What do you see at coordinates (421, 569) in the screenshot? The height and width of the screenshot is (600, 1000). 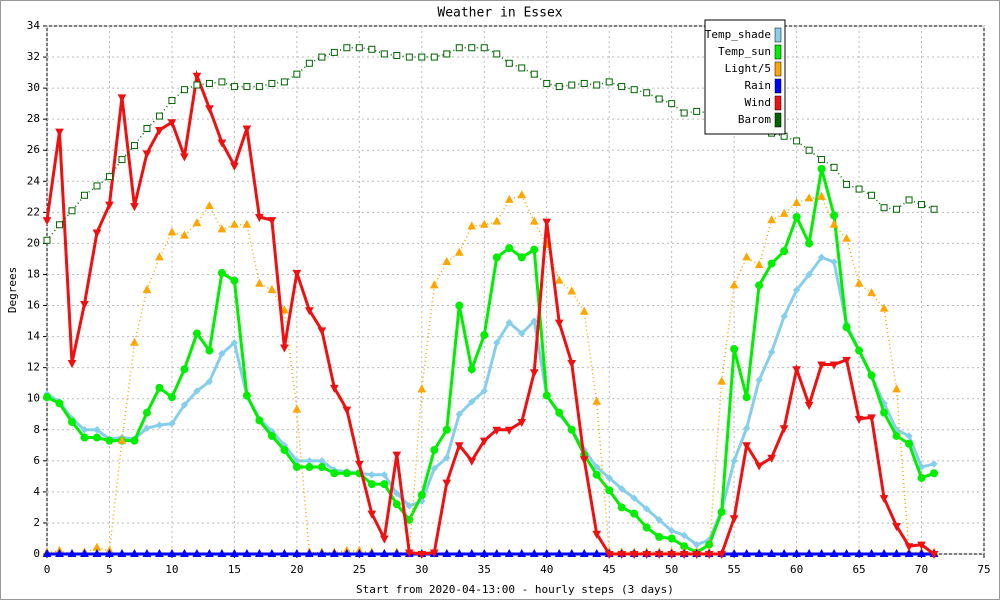 I see `x-tick-label: 30` at bounding box center [421, 569].